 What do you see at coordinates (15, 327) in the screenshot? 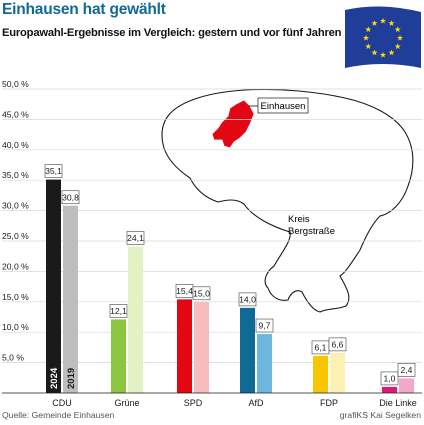
I see `y-tick-label: 10,0 %` at bounding box center [15, 327].